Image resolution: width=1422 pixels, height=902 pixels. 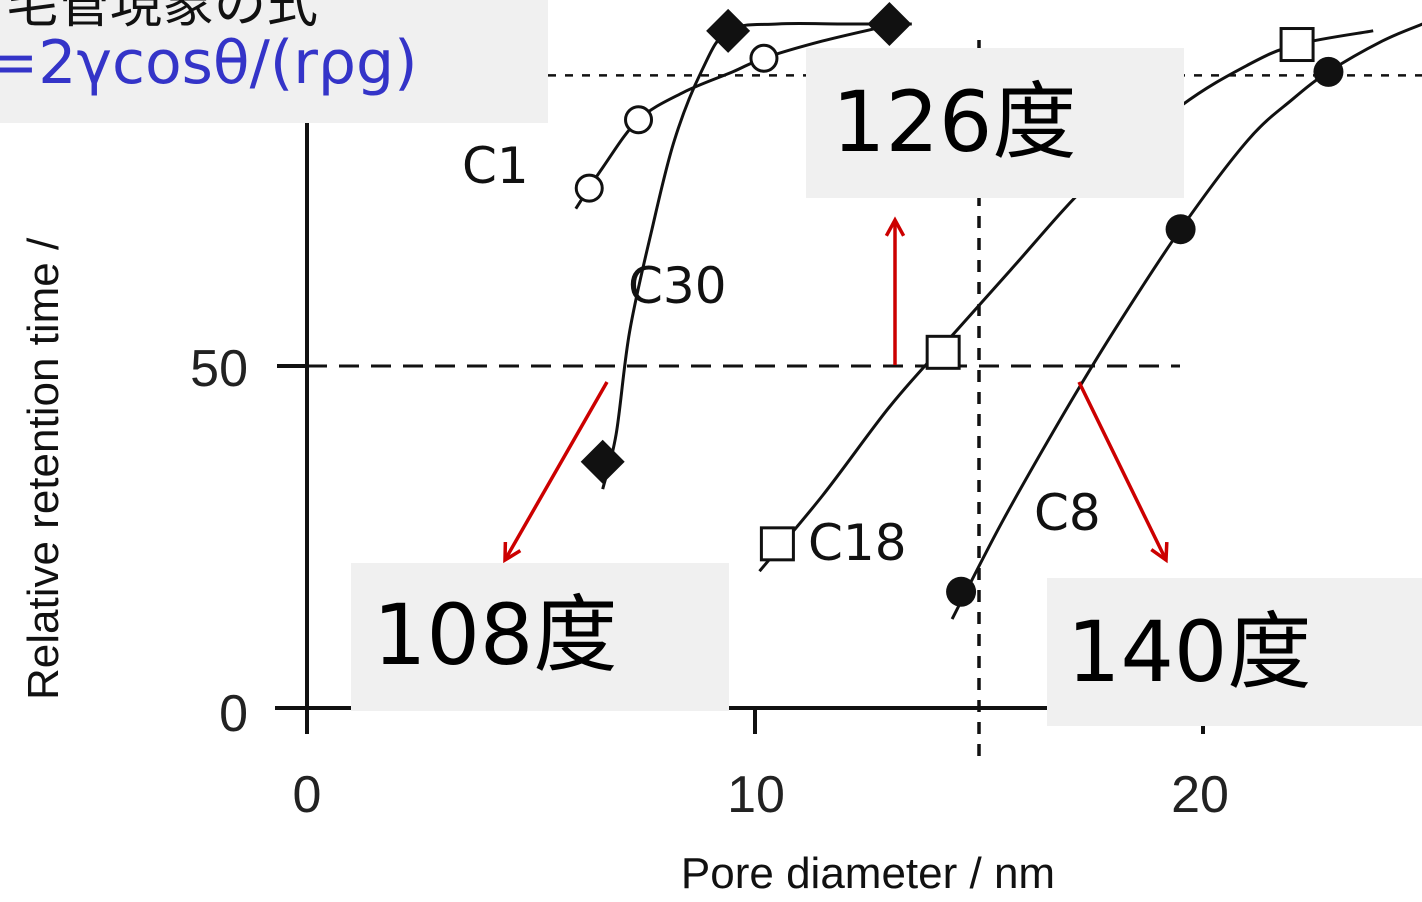 What do you see at coordinates (540, 637) in the screenshot?
I see `angle-label-c30: 108度` at bounding box center [540, 637].